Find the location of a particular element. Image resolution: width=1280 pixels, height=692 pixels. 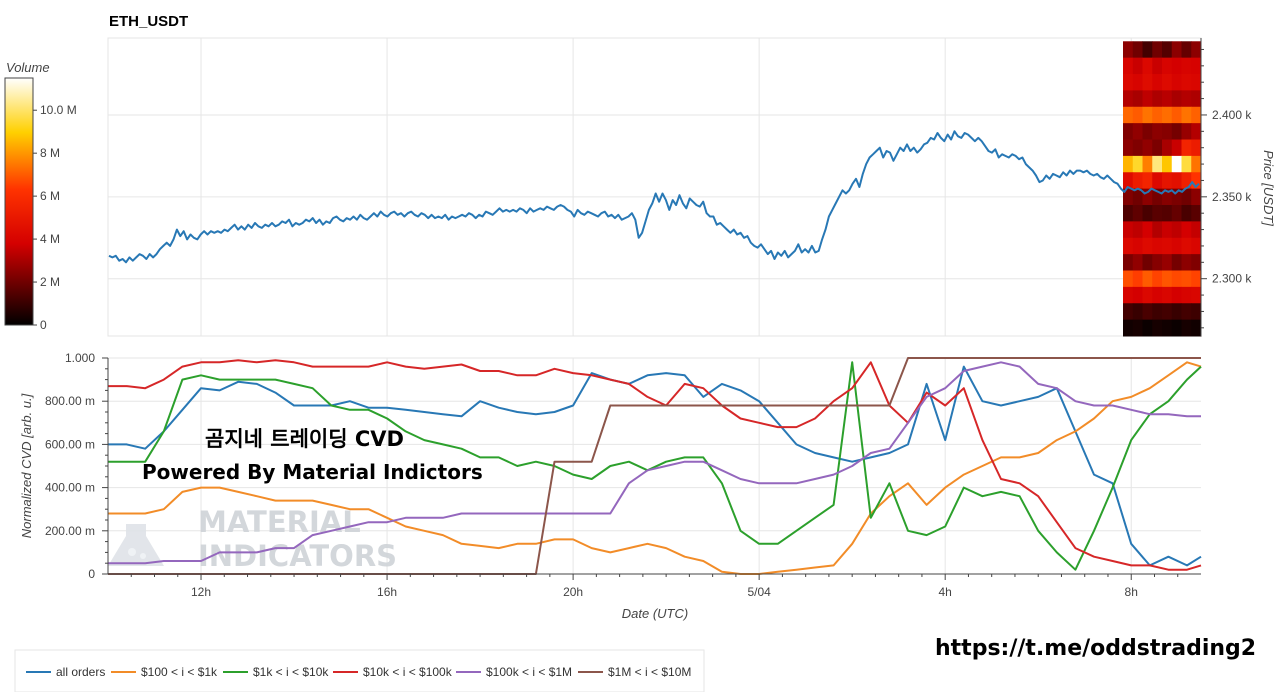

price-tick-label: 2.350 k is located at coordinates (1232, 197).